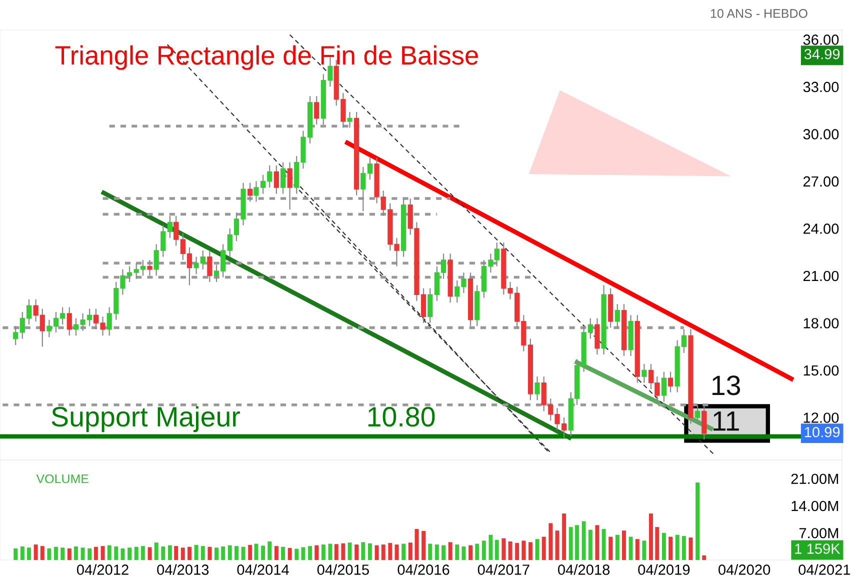 The image size is (855, 580). I want to click on y-tick-label: 7.00M, so click(818, 533).